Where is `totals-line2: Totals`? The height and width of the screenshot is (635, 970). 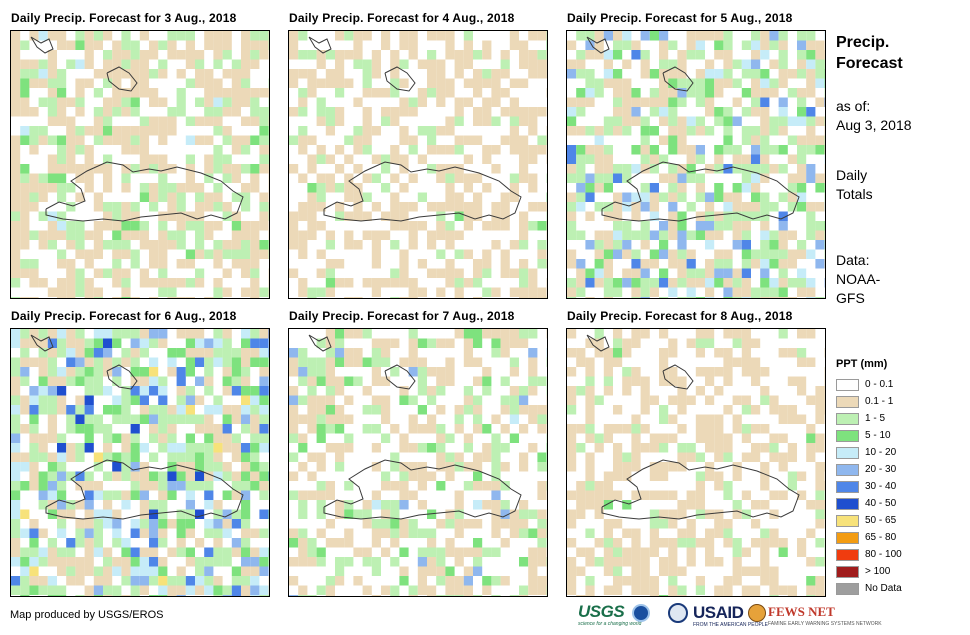 totals-line2: Totals is located at coordinates (854, 194).